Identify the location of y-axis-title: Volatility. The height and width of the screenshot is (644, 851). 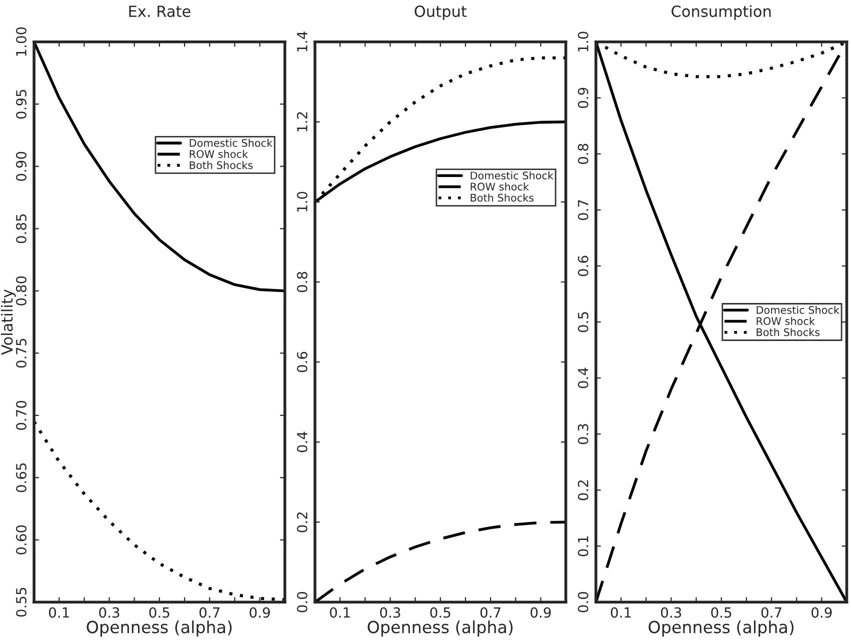
(8, 322).